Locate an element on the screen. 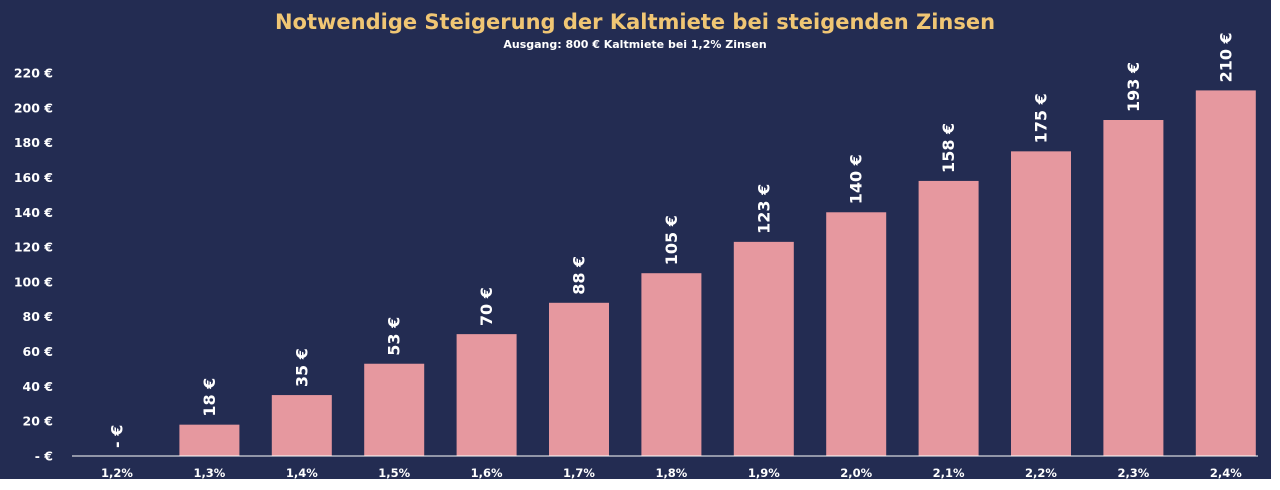 The height and width of the screenshot is (490, 1280). y-tick-label: 60 € is located at coordinates (38, 351).